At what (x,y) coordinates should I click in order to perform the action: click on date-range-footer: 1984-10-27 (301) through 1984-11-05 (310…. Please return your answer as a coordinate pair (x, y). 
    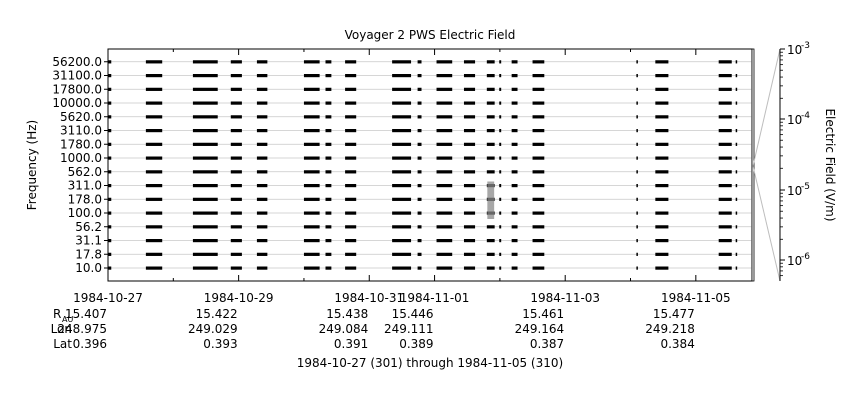
    Looking at the image, I should click on (430, 363).